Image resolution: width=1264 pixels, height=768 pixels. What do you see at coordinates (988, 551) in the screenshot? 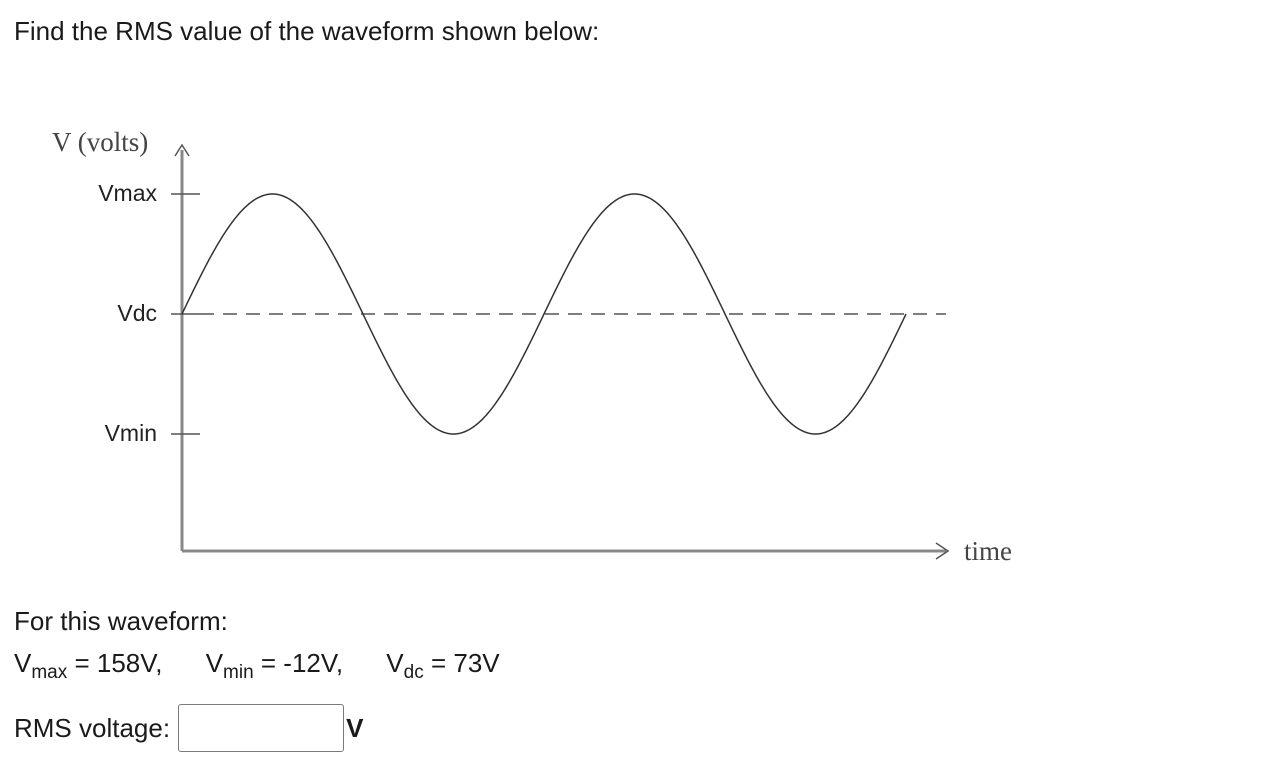
I see `x-axis-title: time` at bounding box center [988, 551].